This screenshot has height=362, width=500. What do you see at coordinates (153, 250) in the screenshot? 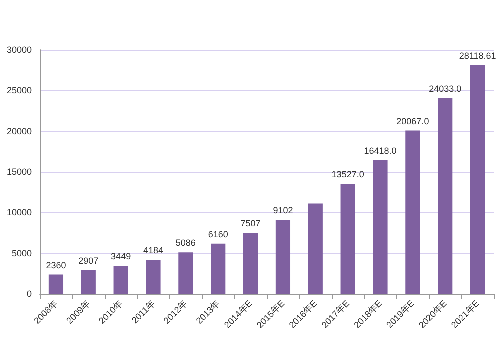
I see `data-label: 4184` at bounding box center [153, 250].